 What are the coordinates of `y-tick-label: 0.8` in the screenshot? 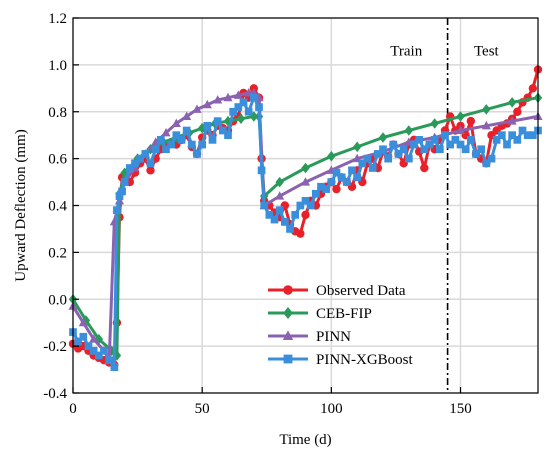 It's located at (57, 113).